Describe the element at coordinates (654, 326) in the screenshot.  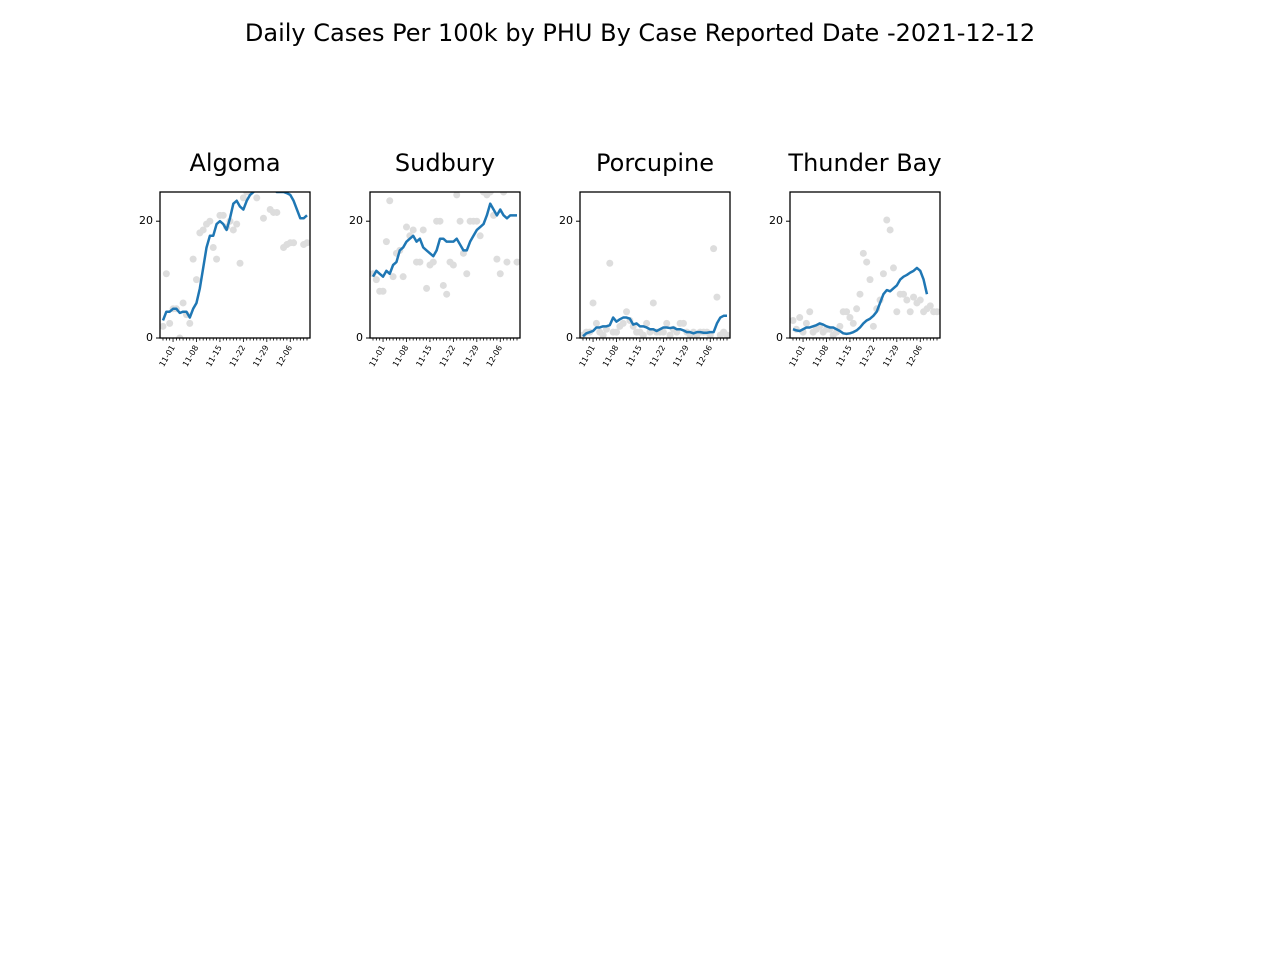
I see `trend-line` at that location.